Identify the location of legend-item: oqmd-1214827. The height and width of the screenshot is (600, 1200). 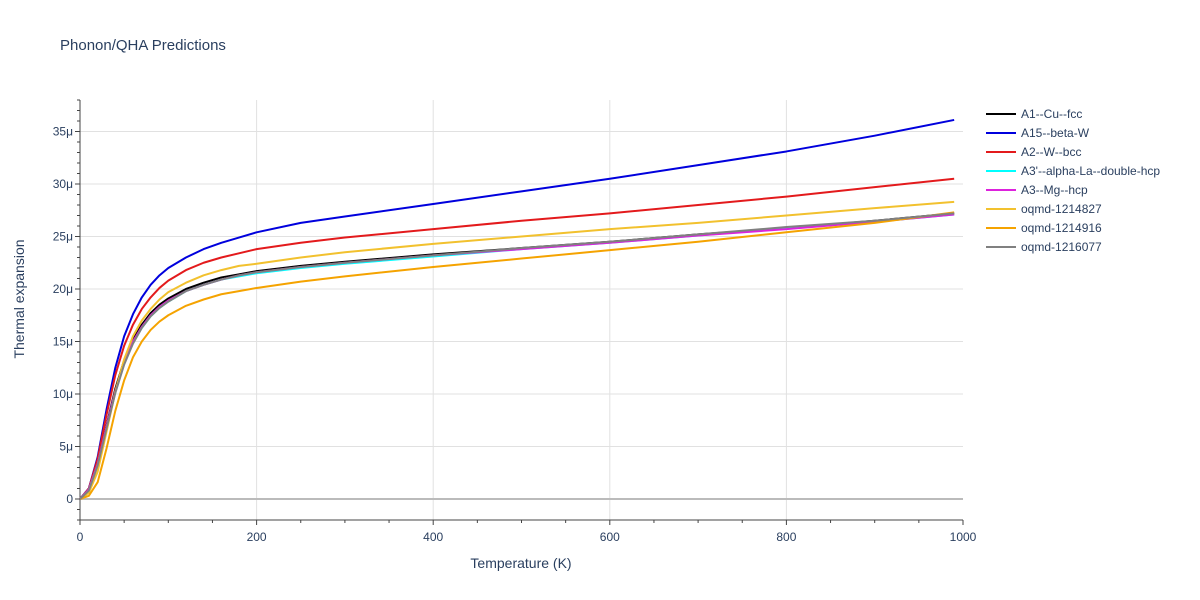
(1044, 209).